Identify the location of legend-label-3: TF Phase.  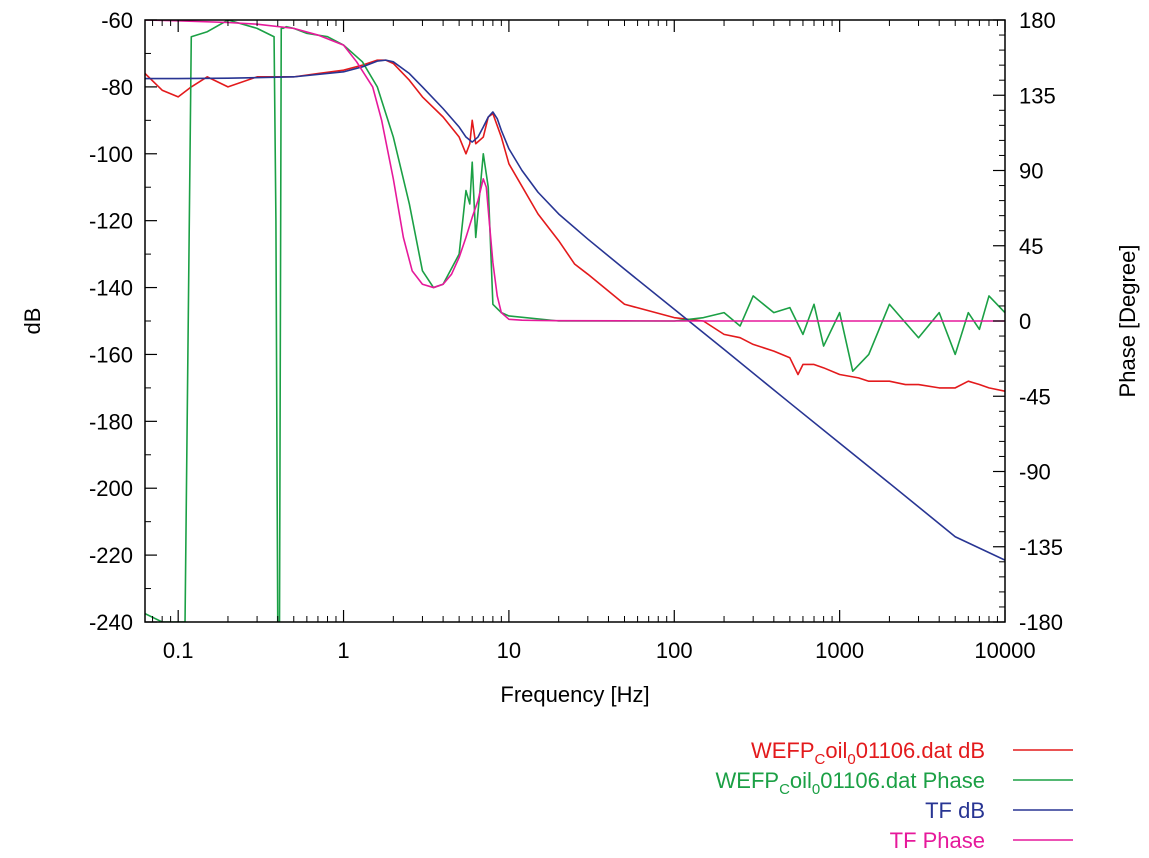
(937, 840).